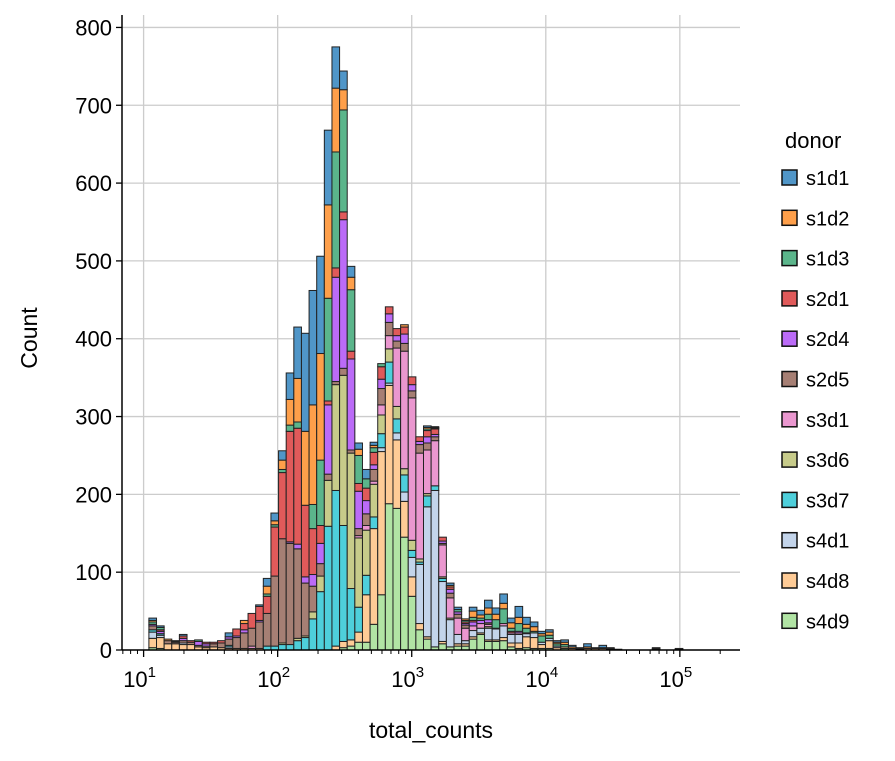 The width and height of the screenshot is (895, 761). Describe the element at coordinates (273, 678) in the screenshot. I see `x-tick-label: 10²` at that location.